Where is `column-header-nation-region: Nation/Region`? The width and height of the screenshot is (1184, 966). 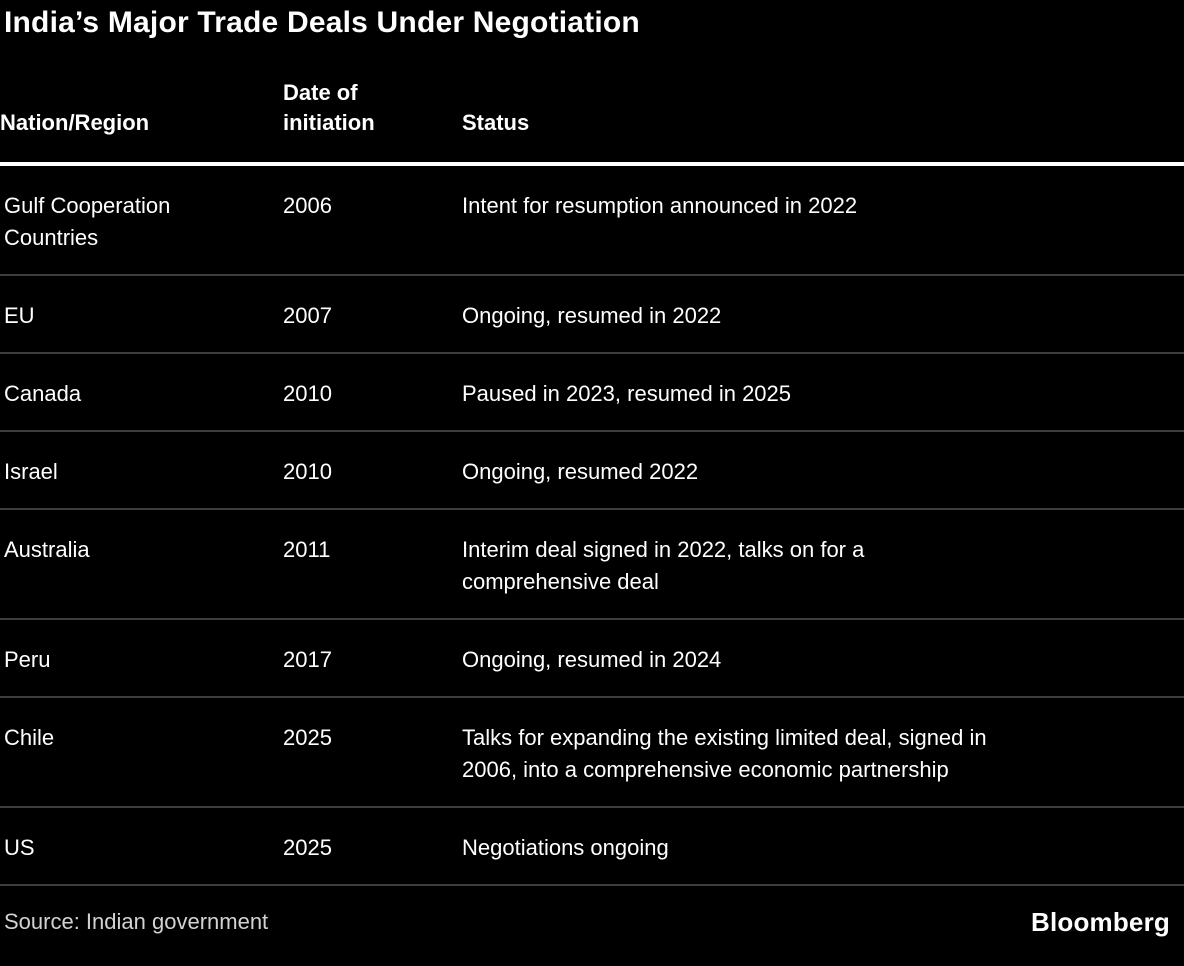
column-header-nation-region: Nation/Region is located at coordinates (141, 104).